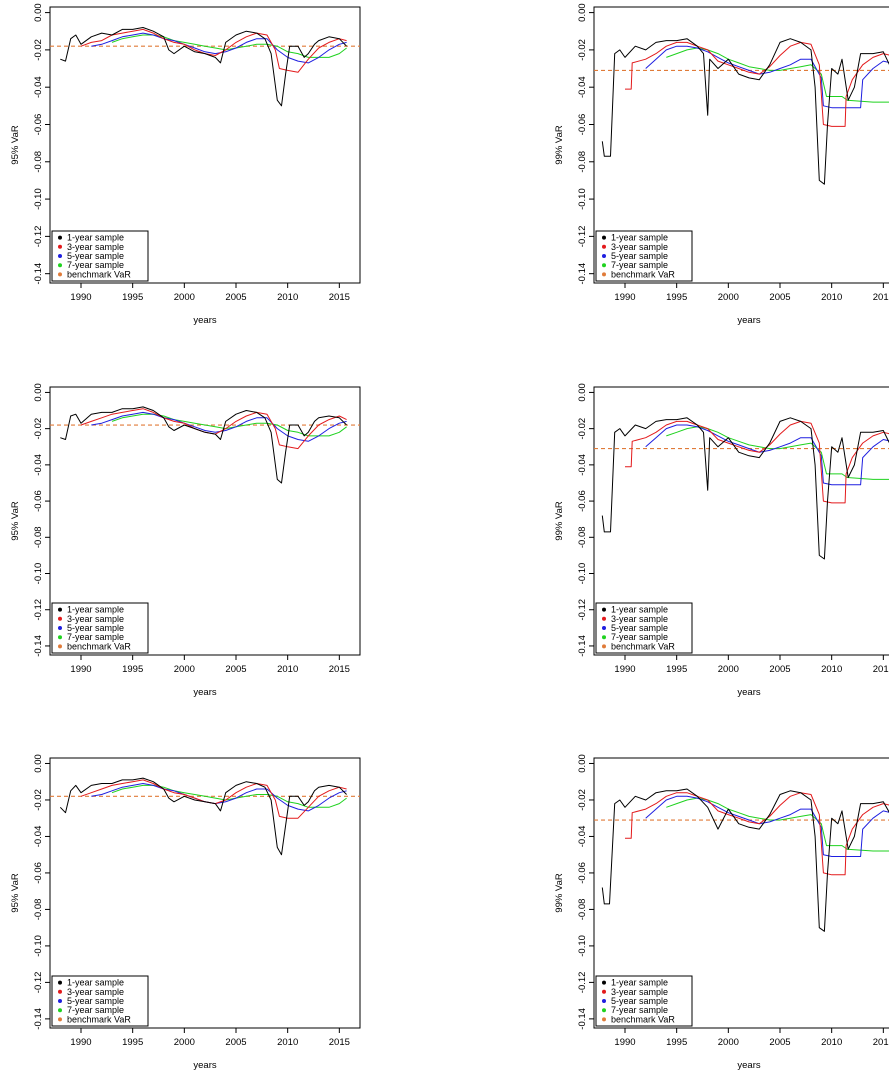 The image size is (889, 1091). I want to click on legend-label: 5-year sample, so click(639, 1001).